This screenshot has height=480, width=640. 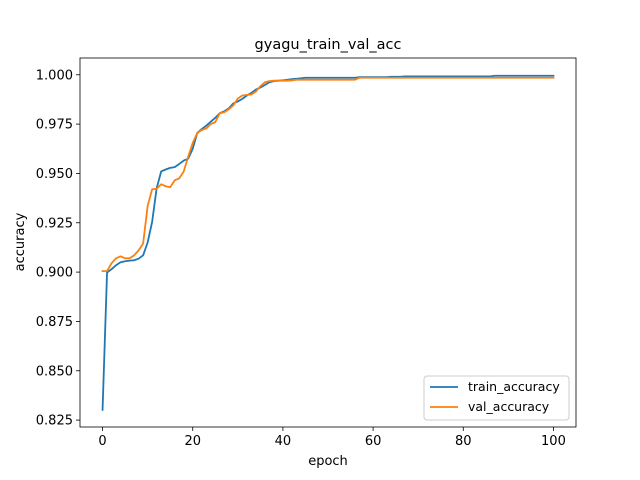 I want to click on x-tick-label: 60, so click(x=373, y=441).